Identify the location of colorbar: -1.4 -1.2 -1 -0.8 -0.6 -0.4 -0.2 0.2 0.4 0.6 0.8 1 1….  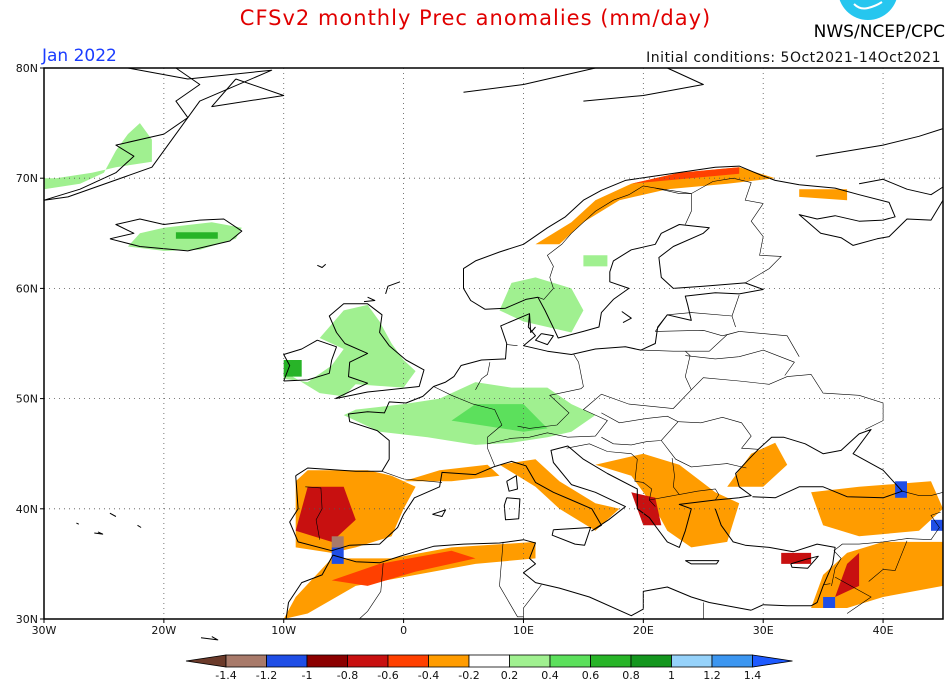
(489, 668).